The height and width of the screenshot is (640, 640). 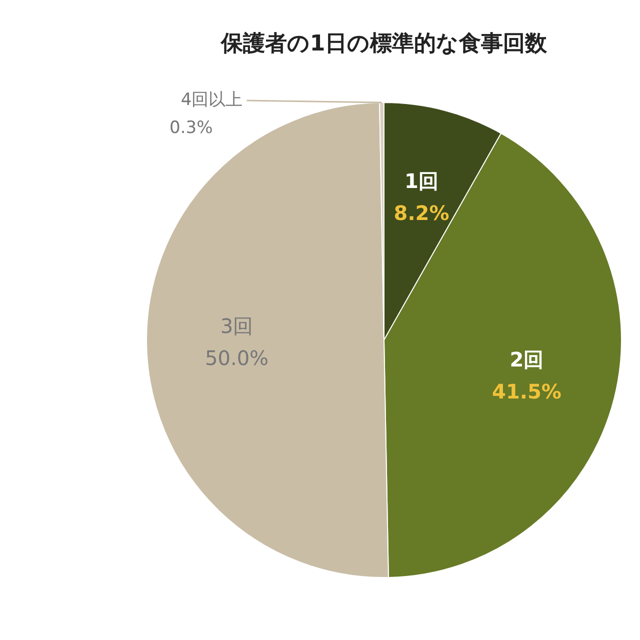 What do you see at coordinates (422, 212) in the screenshot?
I see `data-label: 8.2%` at bounding box center [422, 212].